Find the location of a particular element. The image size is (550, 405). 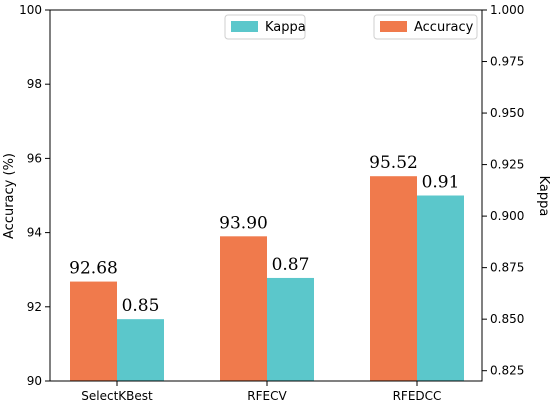

y2-tick-label: 0.975 is located at coordinates (507, 62).